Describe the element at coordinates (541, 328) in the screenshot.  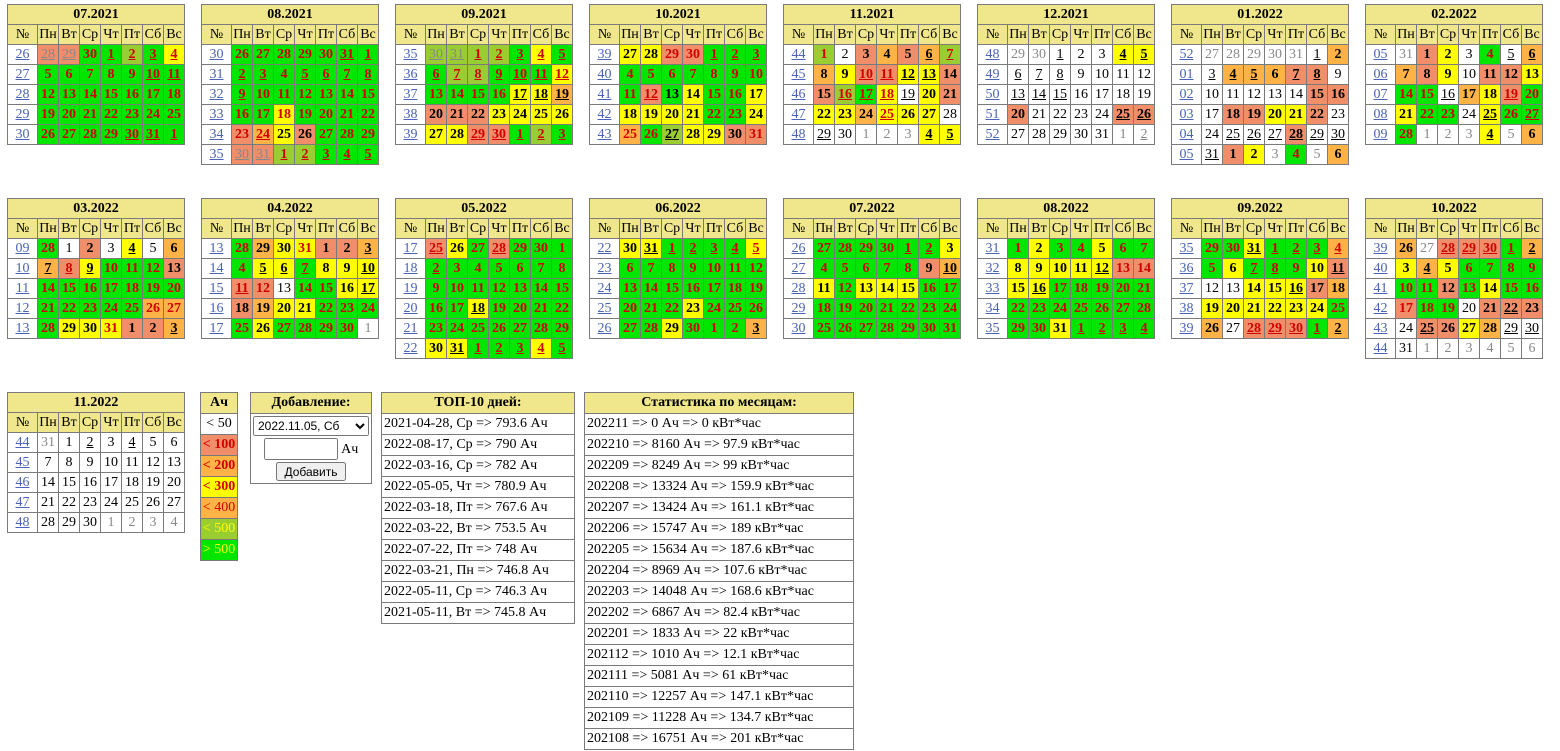
I see `day-cell: 28` at that location.